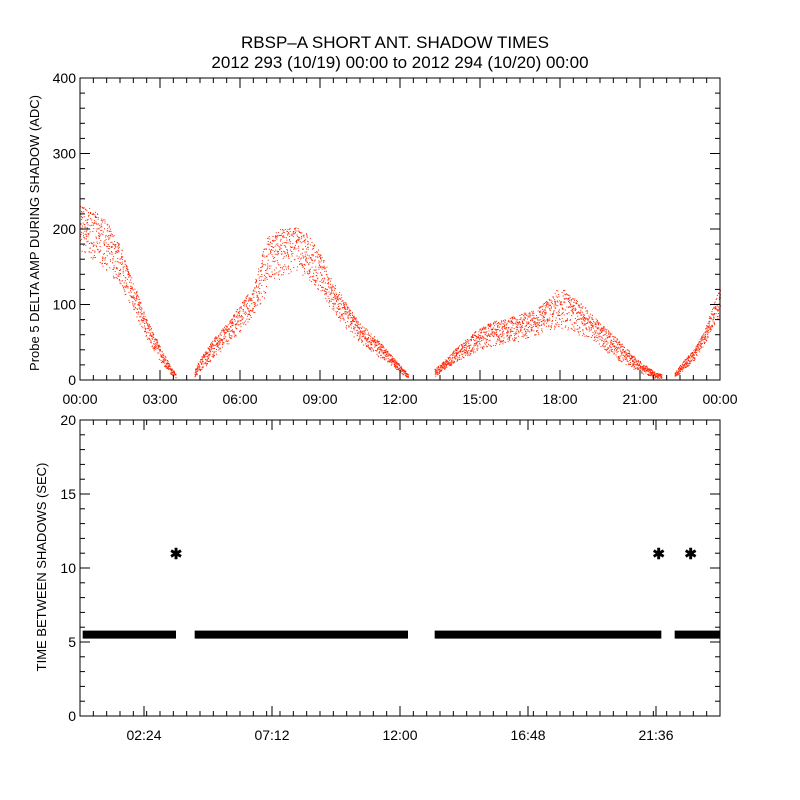 The height and width of the screenshot is (800, 800). What do you see at coordinates (319, 399) in the screenshot?
I see `top-x-tick-label: 09:00` at bounding box center [319, 399].